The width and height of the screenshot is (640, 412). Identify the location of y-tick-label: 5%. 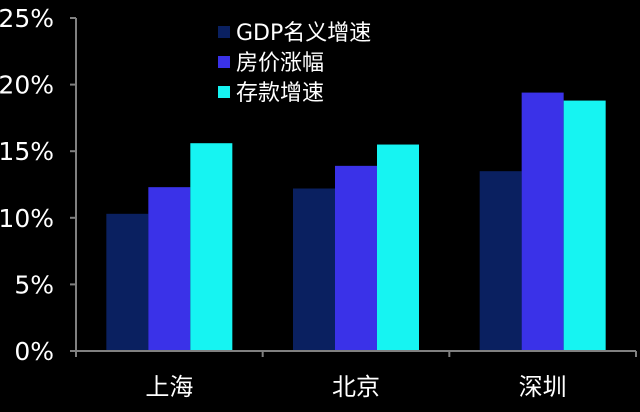
(34, 284).